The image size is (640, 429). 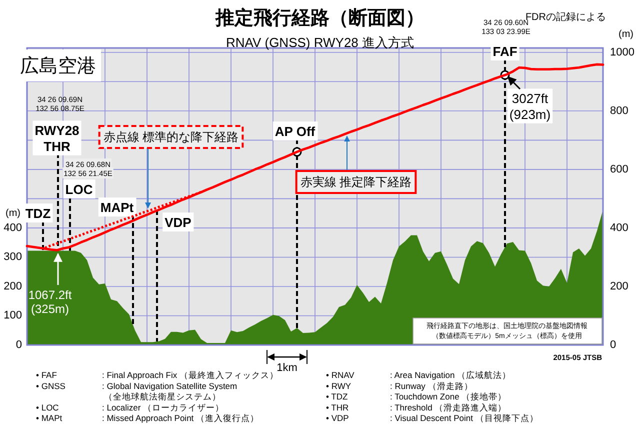 What do you see at coordinates (38, 213) in the screenshot?
I see `annotation: TDZ` at bounding box center [38, 213].